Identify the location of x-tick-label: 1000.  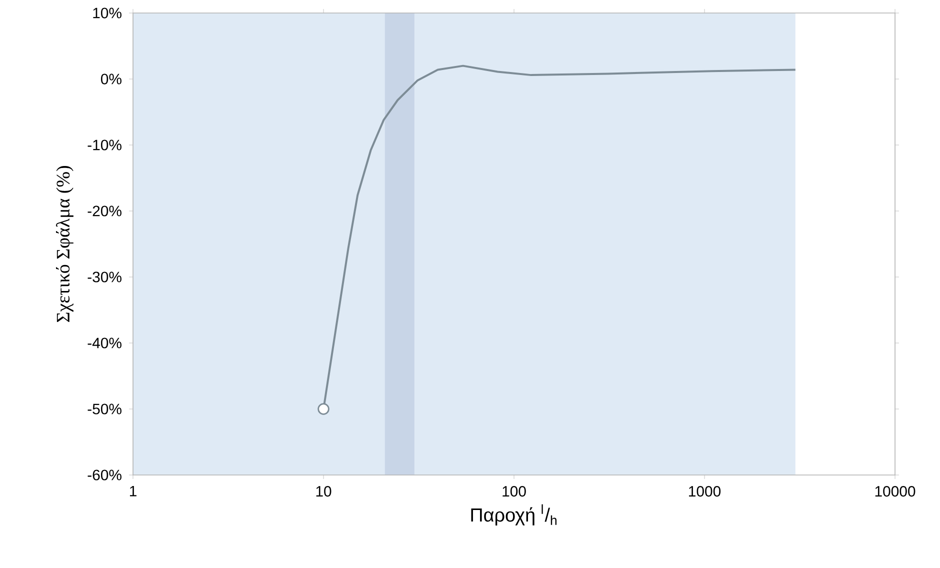
(705, 491).